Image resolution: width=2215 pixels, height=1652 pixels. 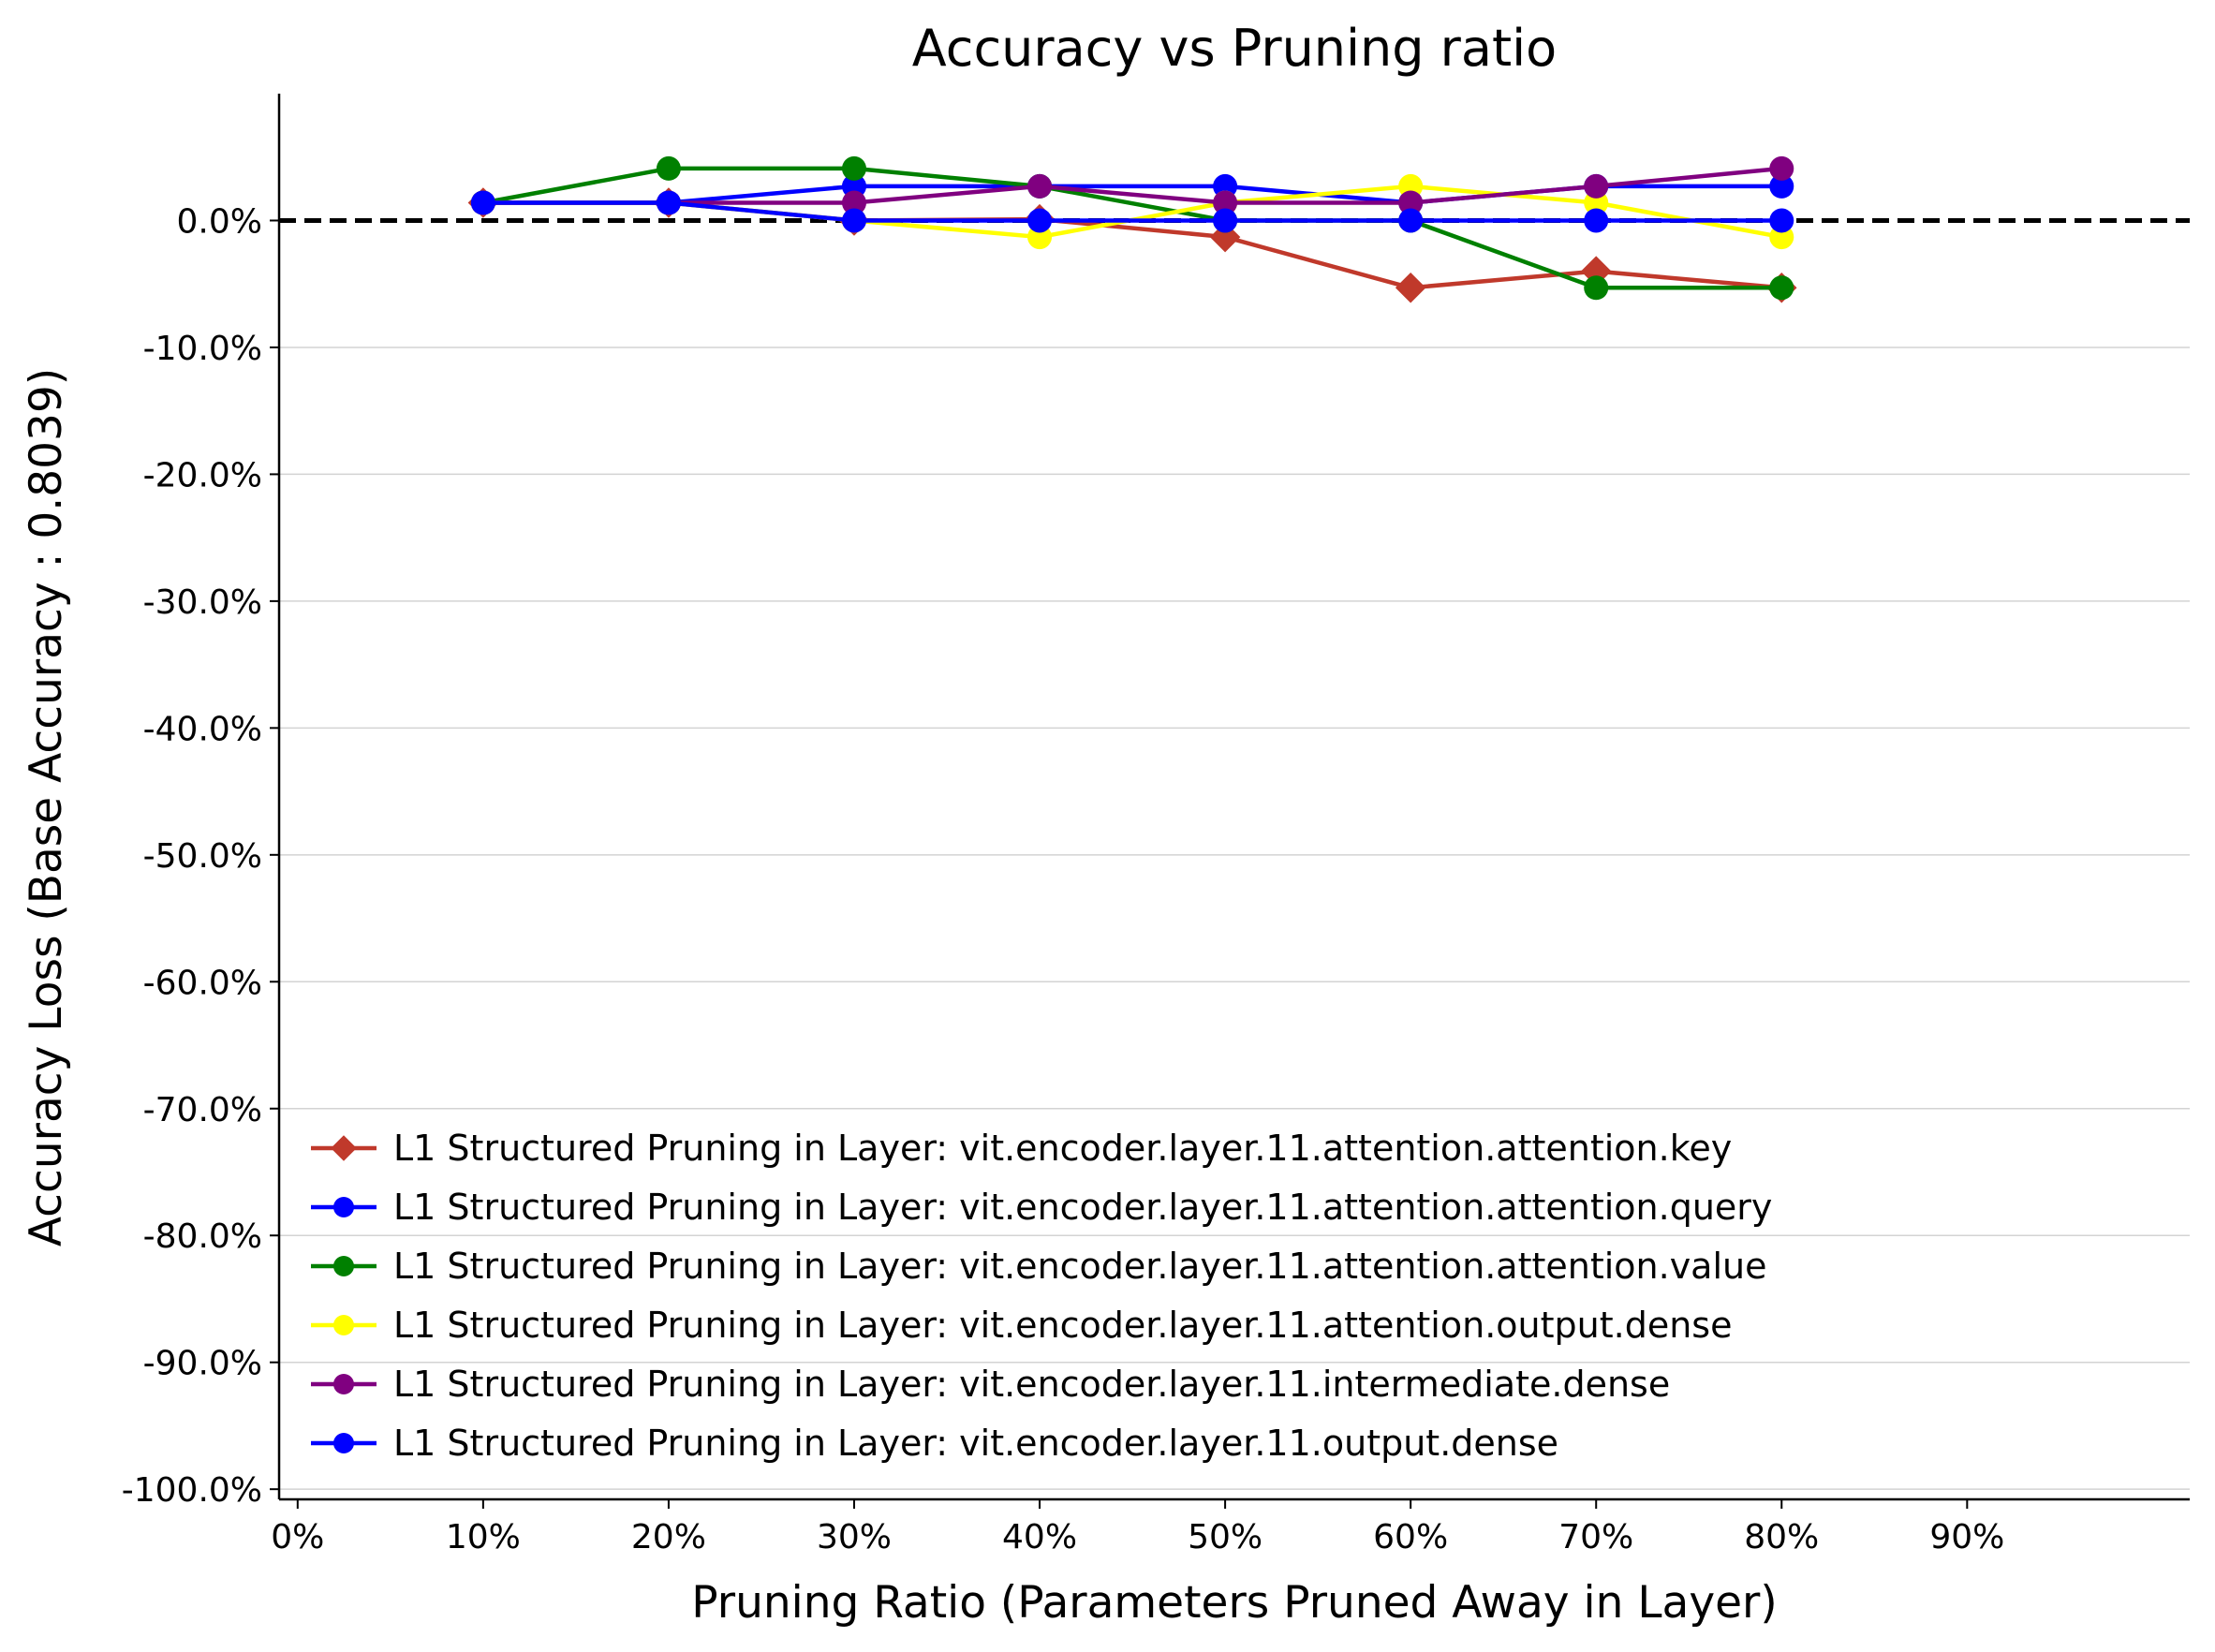 What do you see at coordinates (202, 602) in the screenshot?
I see `y-tick-label: -30.0%` at bounding box center [202, 602].